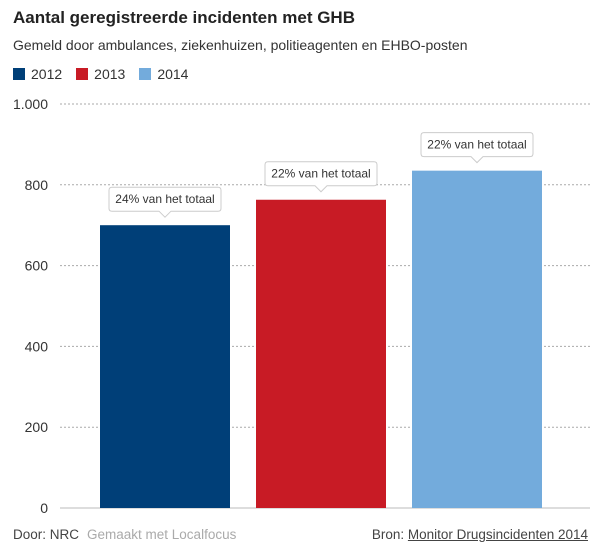  I want to click on legend: 2012 2013 2014, so click(100, 74).